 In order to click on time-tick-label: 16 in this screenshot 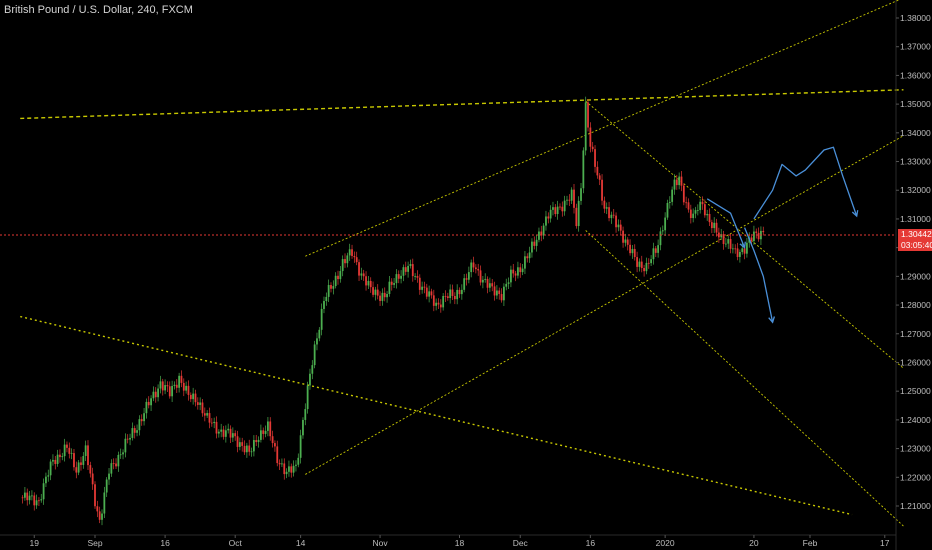, I will do `click(591, 543)`.